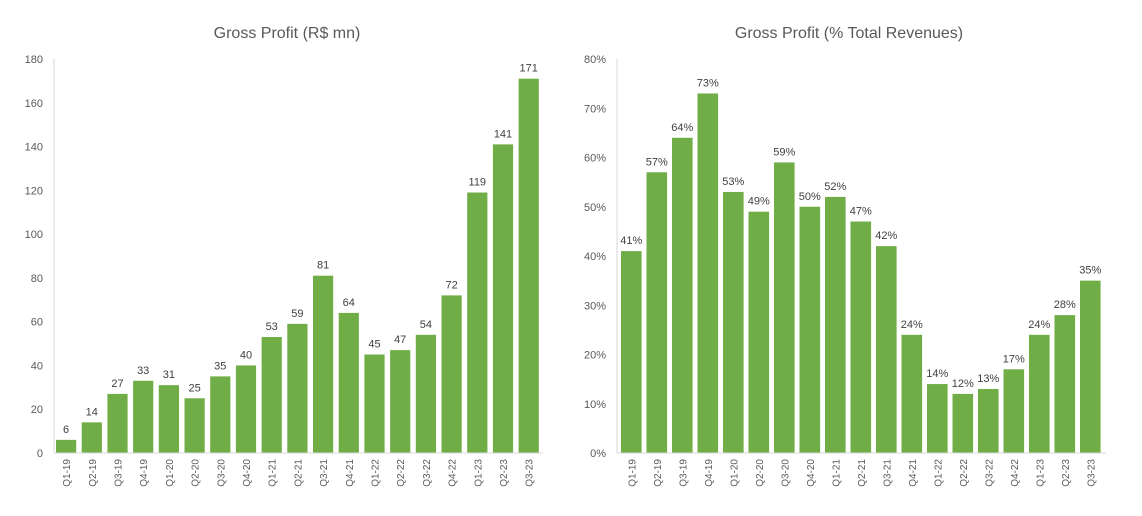 The image size is (1142, 516). What do you see at coordinates (324, 473) in the screenshot?
I see `left-category-label: Q3-21` at bounding box center [324, 473].